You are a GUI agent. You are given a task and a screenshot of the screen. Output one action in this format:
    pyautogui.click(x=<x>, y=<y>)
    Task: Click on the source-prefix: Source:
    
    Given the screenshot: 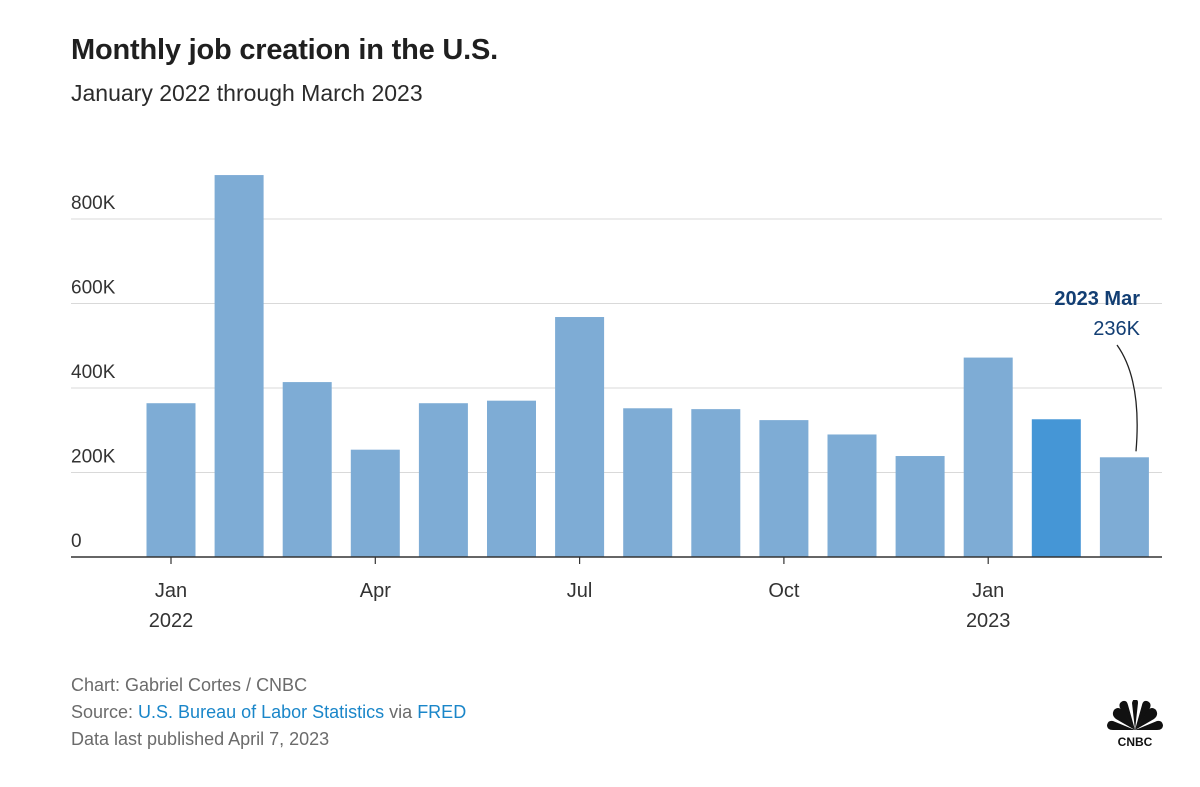 What is the action you would take?
    pyautogui.click(x=105, y=712)
    